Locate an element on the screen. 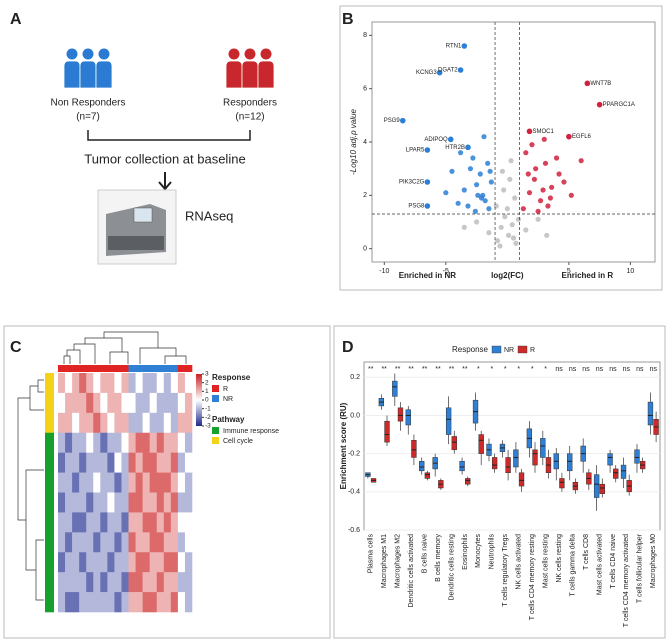  y-axis-title: -Log10 adj.p value is located at coordinates (353, 142).